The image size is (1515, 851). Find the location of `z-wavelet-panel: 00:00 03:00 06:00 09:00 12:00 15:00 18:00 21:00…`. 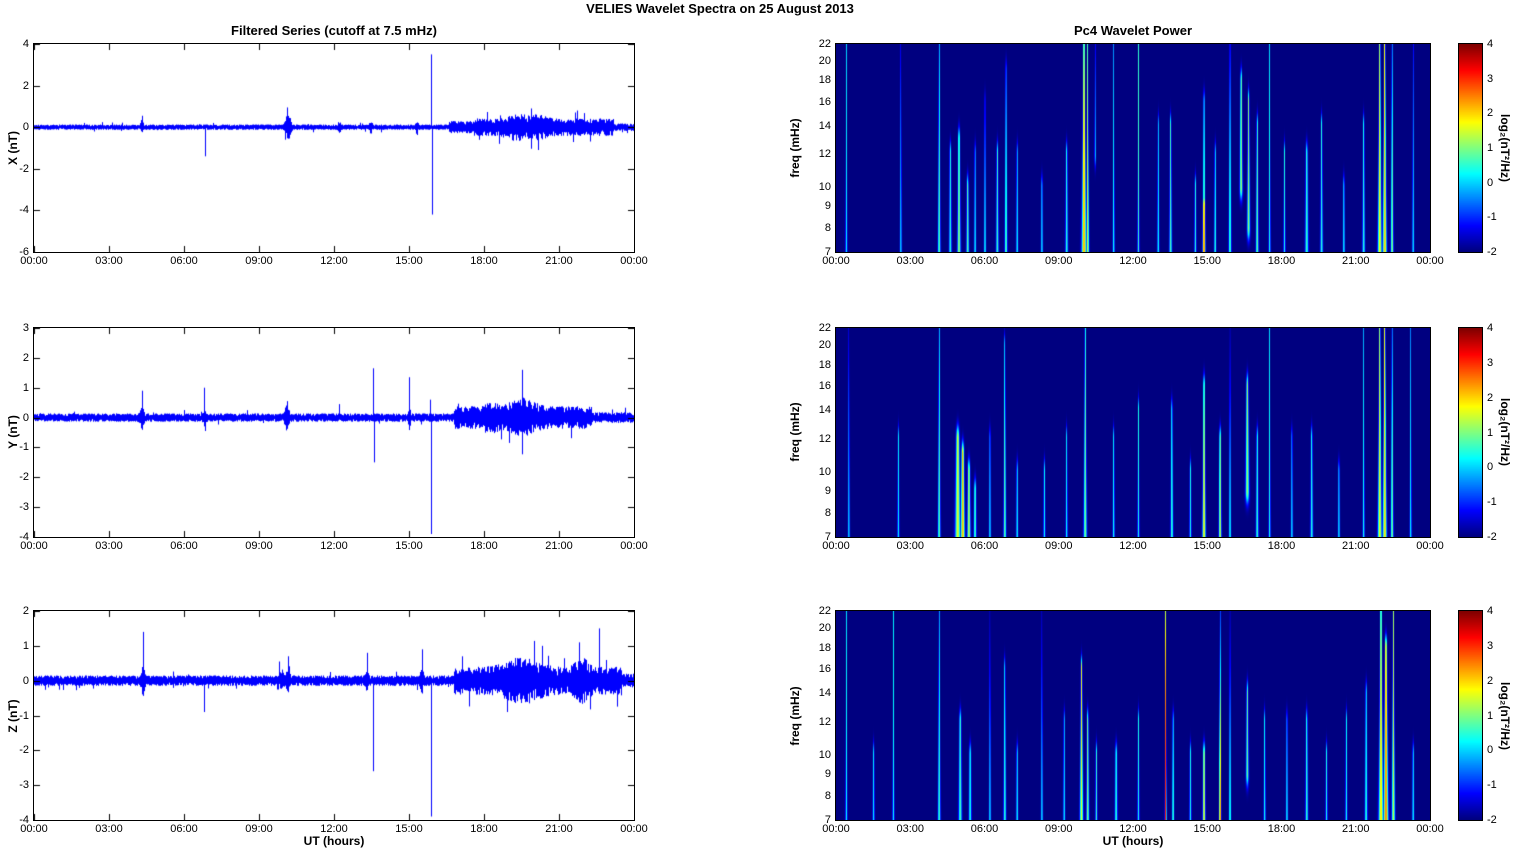

z-wavelet-panel: 00:00 03:00 06:00 09:00 12:00 15:00 18:00 21:00… is located at coordinates (1131, 720).